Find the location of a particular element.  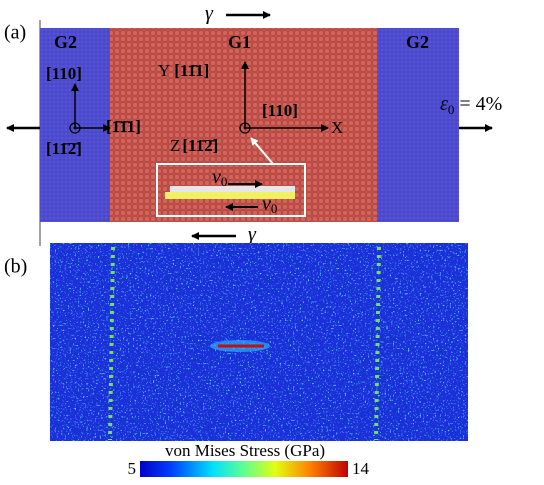

grain-label: G1 is located at coordinates (239, 42).